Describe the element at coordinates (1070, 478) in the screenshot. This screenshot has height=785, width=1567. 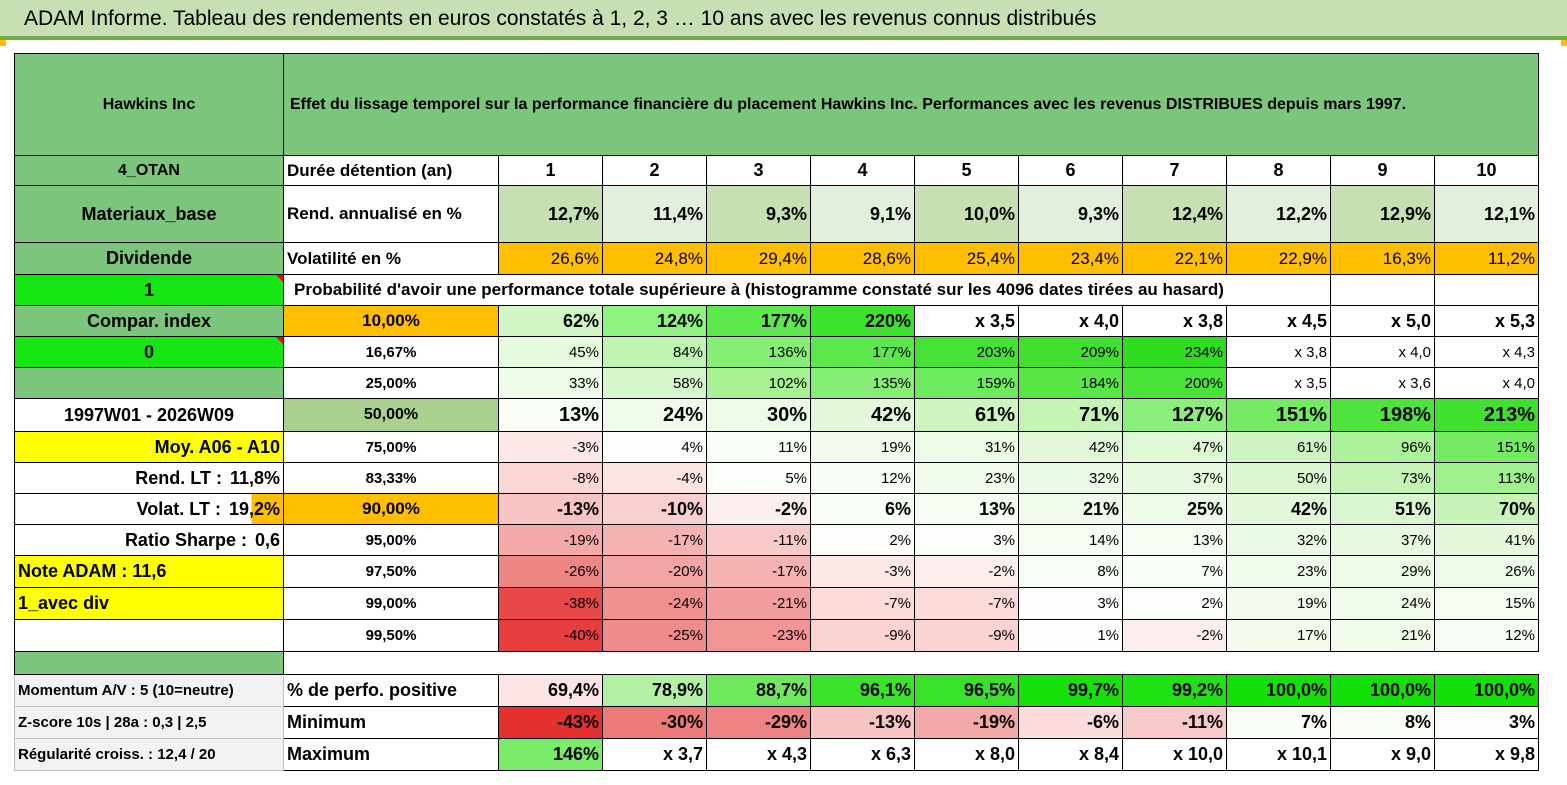
I see `prob-value: 32%` at that location.